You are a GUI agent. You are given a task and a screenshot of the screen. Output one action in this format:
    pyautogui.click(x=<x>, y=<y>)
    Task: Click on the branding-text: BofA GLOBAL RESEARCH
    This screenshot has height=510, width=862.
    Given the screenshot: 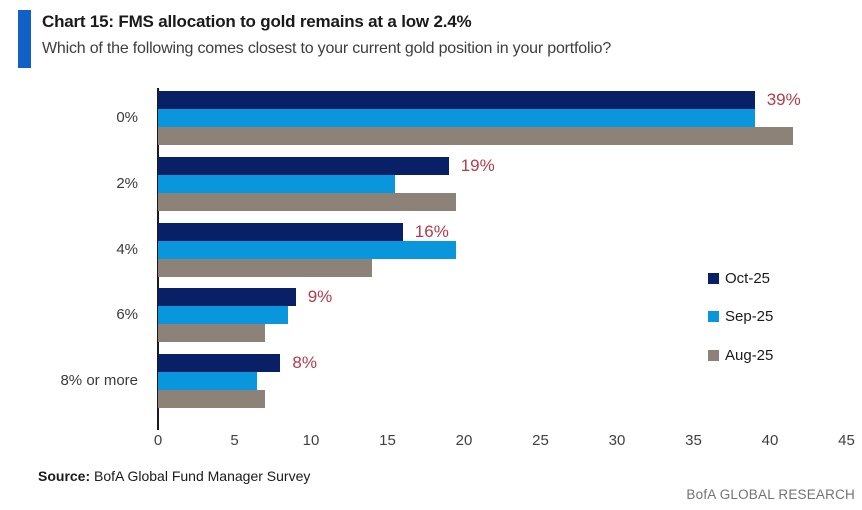 What is the action you would take?
    pyautogui.click(x=770, y=494)
    